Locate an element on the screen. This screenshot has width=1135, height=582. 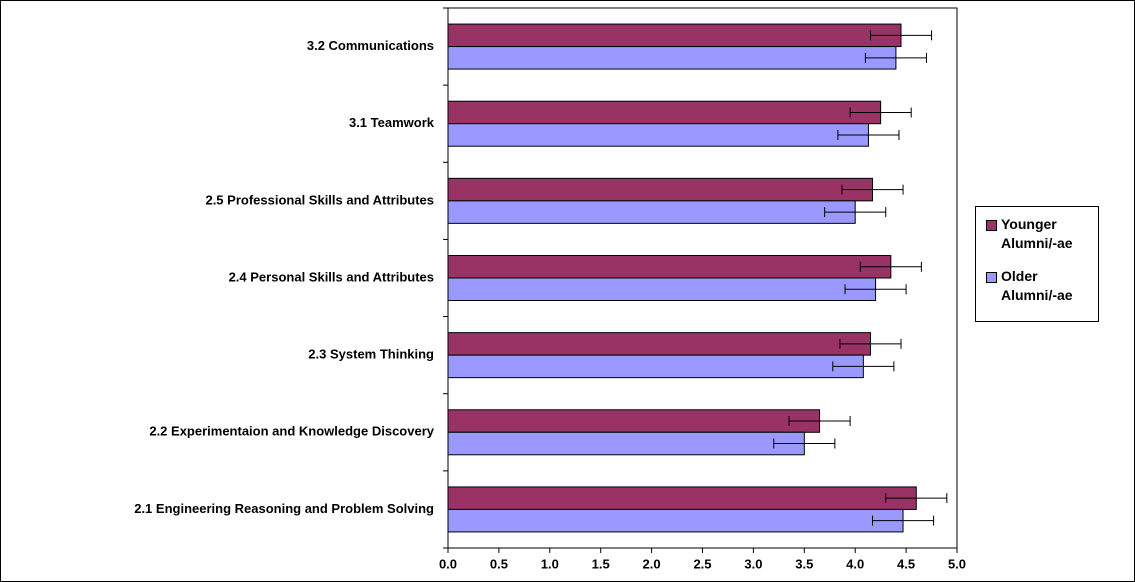
x-tick-label: 3.0 is located at coordinates (753, 563).